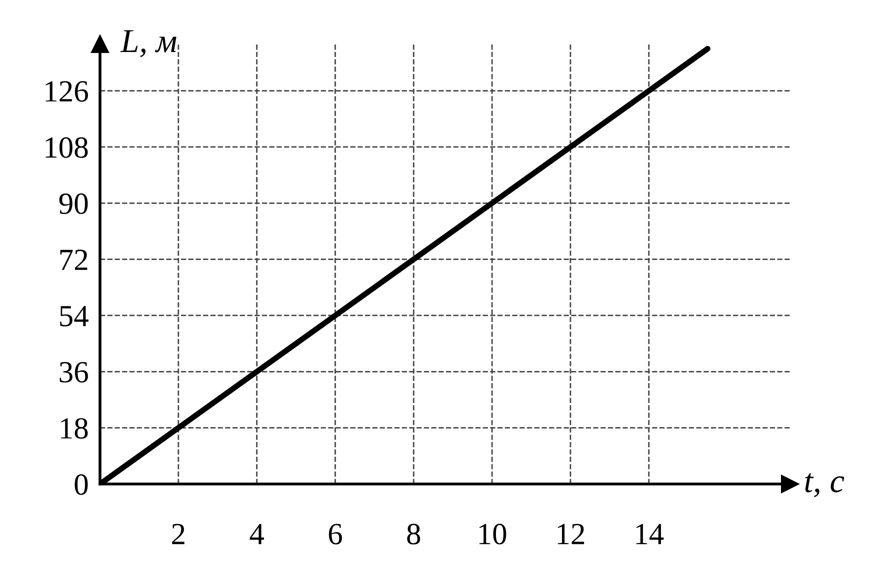 The image size is (876, 570). Describe the element at coordinates (74, 316) in the screenshot. I see `y-tick-label: 54` at that location.